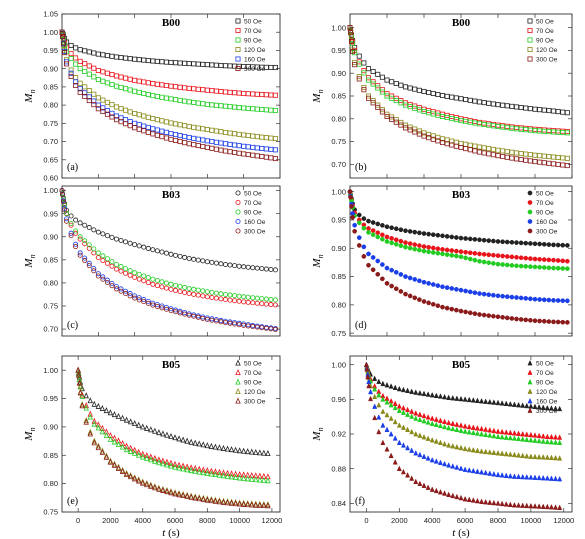 This screenshot has width=585, height=539. What do you see at coordinates (253, 40) in the screenshot?
I see `legend-label: 90 Oe` at bounding box center [253, 40].